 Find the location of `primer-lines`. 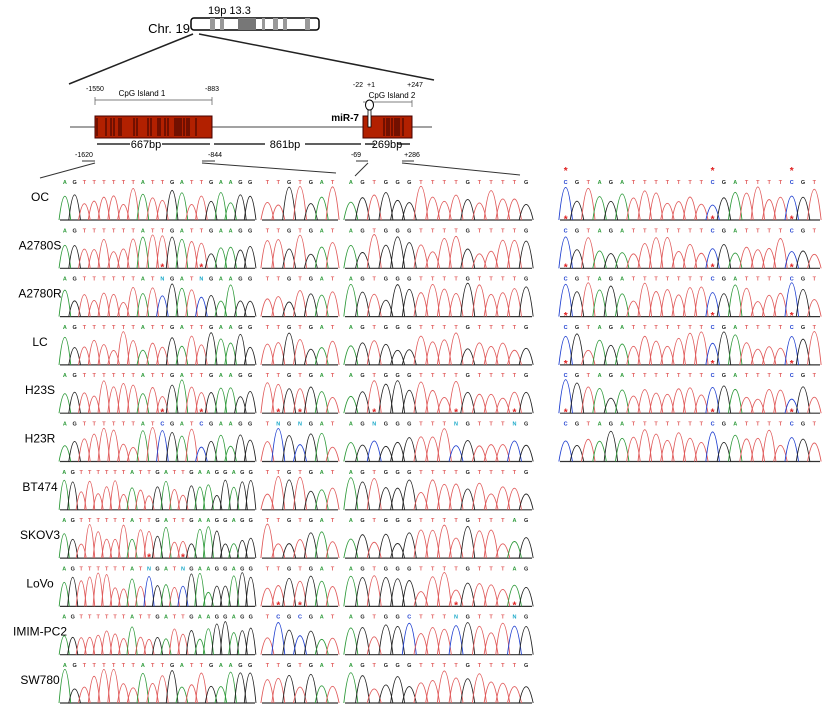

primer-lines is located at coordinates (280, 169).